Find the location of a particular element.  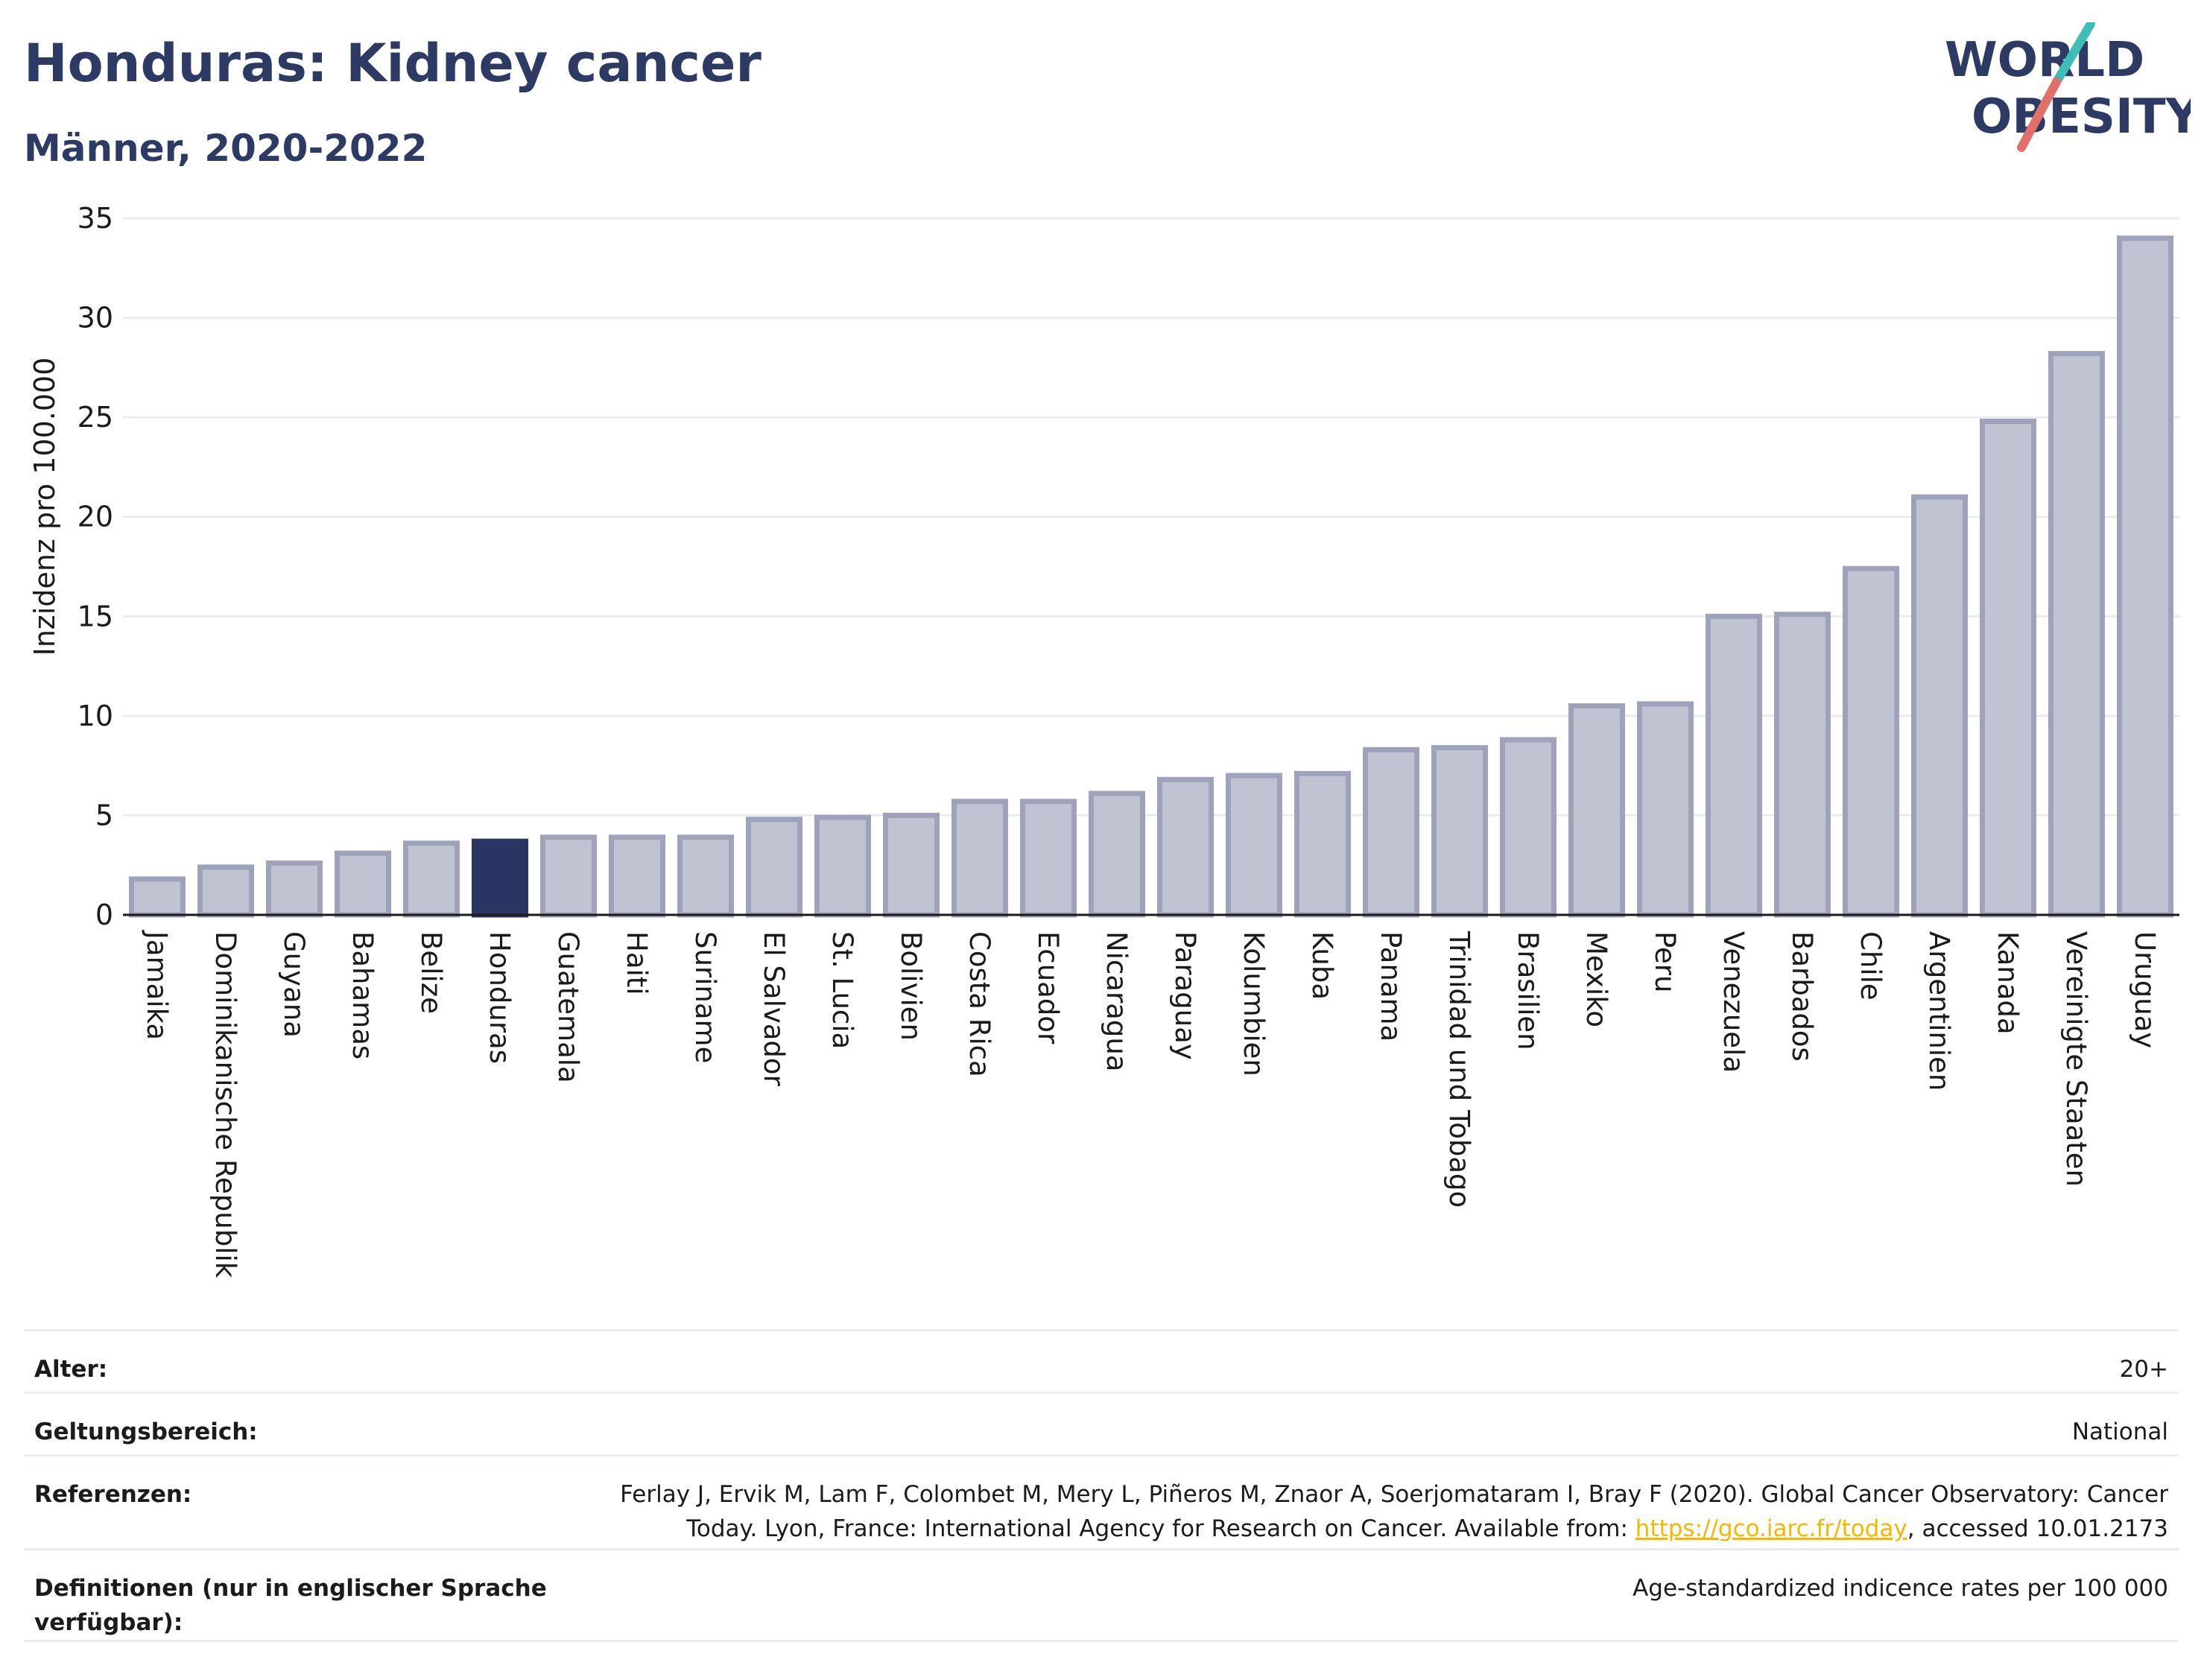

x-tick-label: Paraguay is located at coordinates (1185, 995).